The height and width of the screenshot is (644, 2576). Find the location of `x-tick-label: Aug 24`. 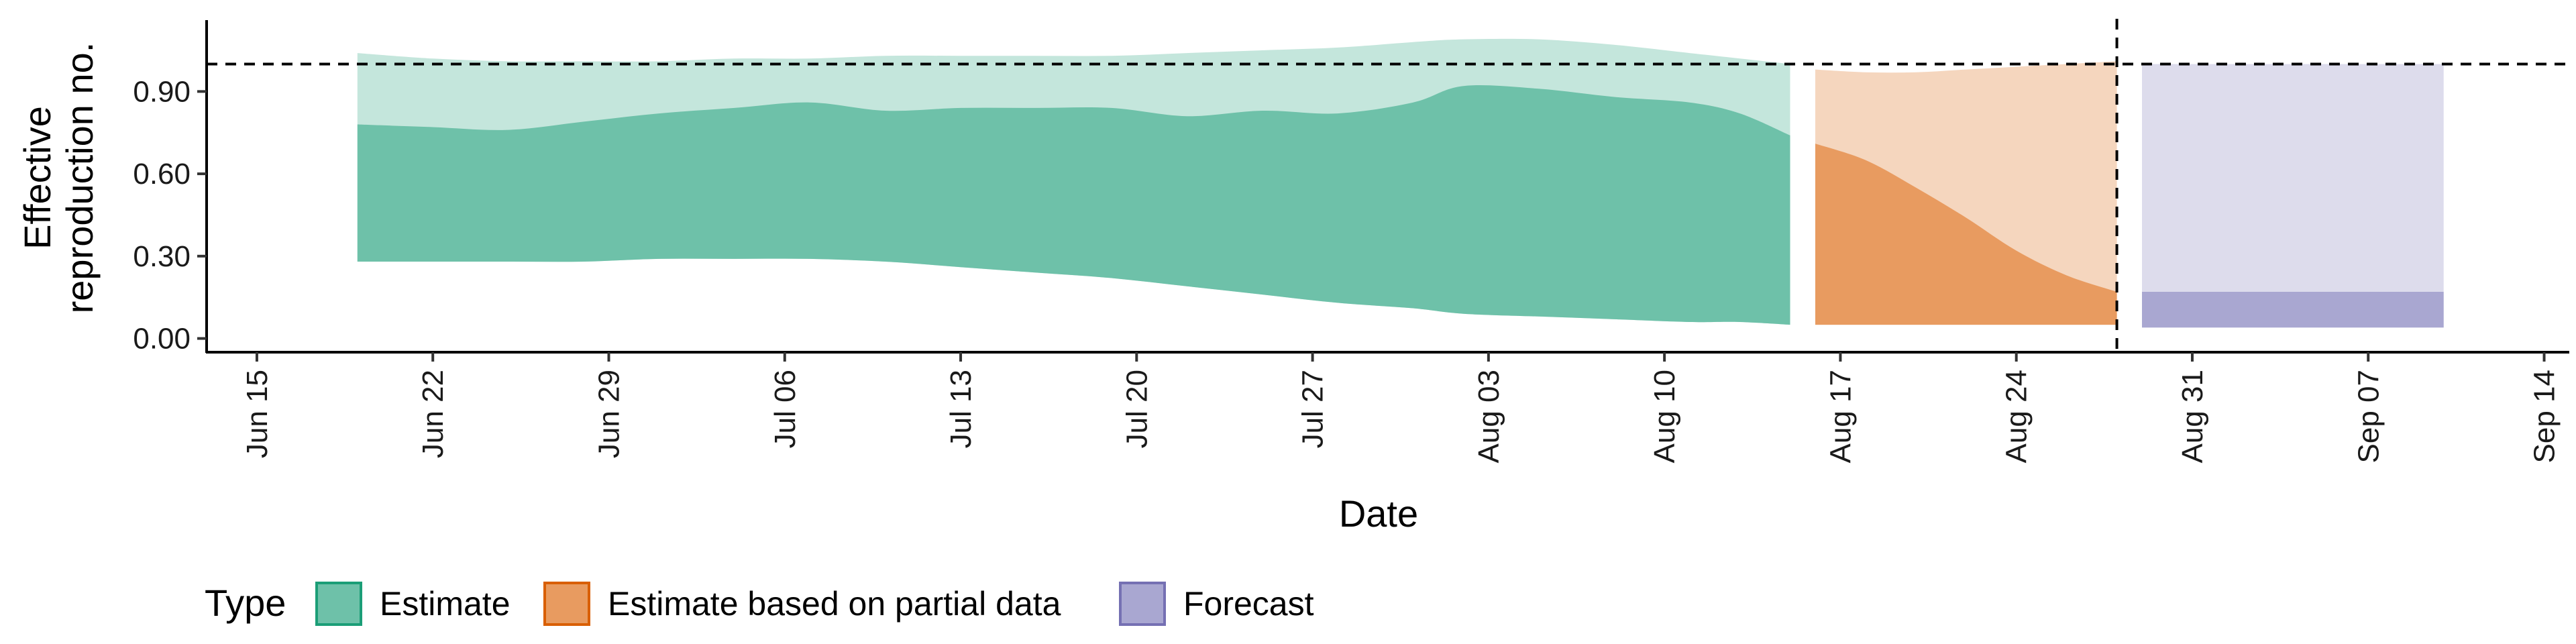

x-tick-label: Aug 24 is located at coordinates (2016, 416).